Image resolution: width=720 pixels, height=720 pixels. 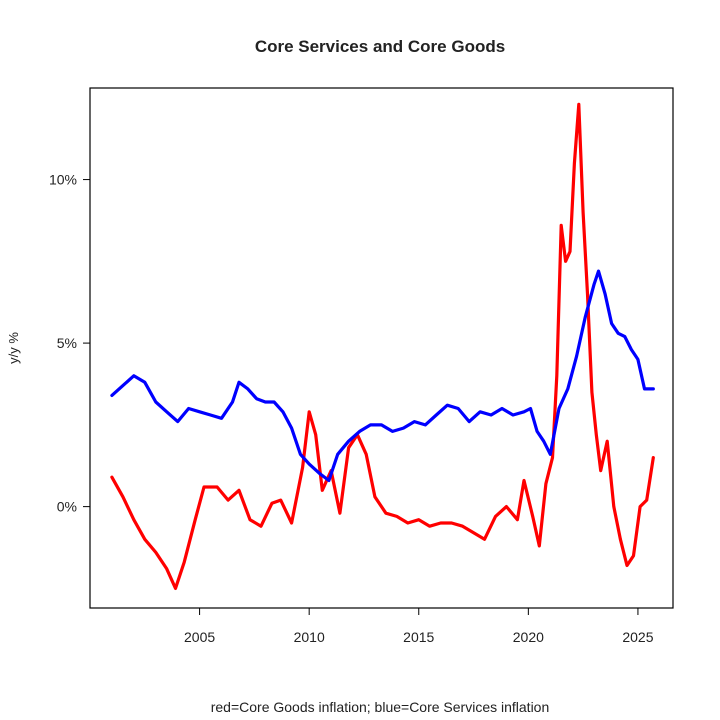 What do you see at coordinates (637, 637) in the screenshot?
I see `x-tick-label-2025: 2025` at bounding box center [637, 637].